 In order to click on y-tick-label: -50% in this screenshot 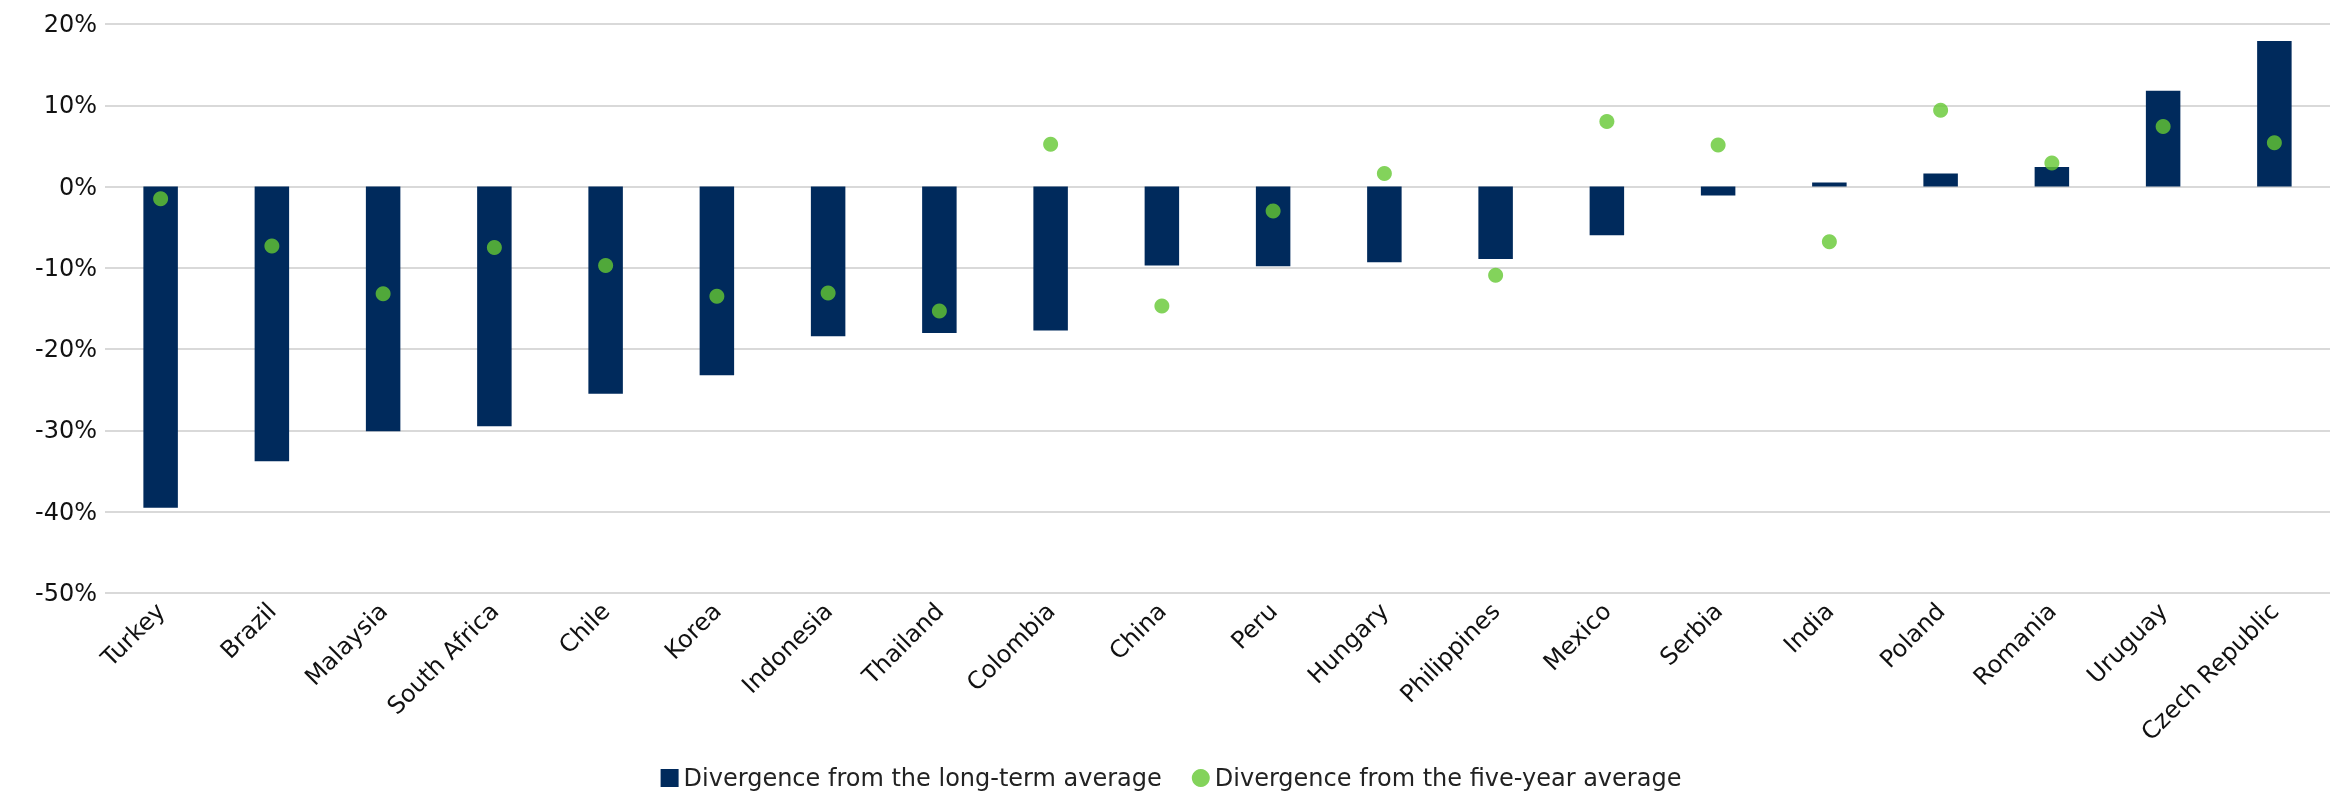, I will do `click(65, 593)`.